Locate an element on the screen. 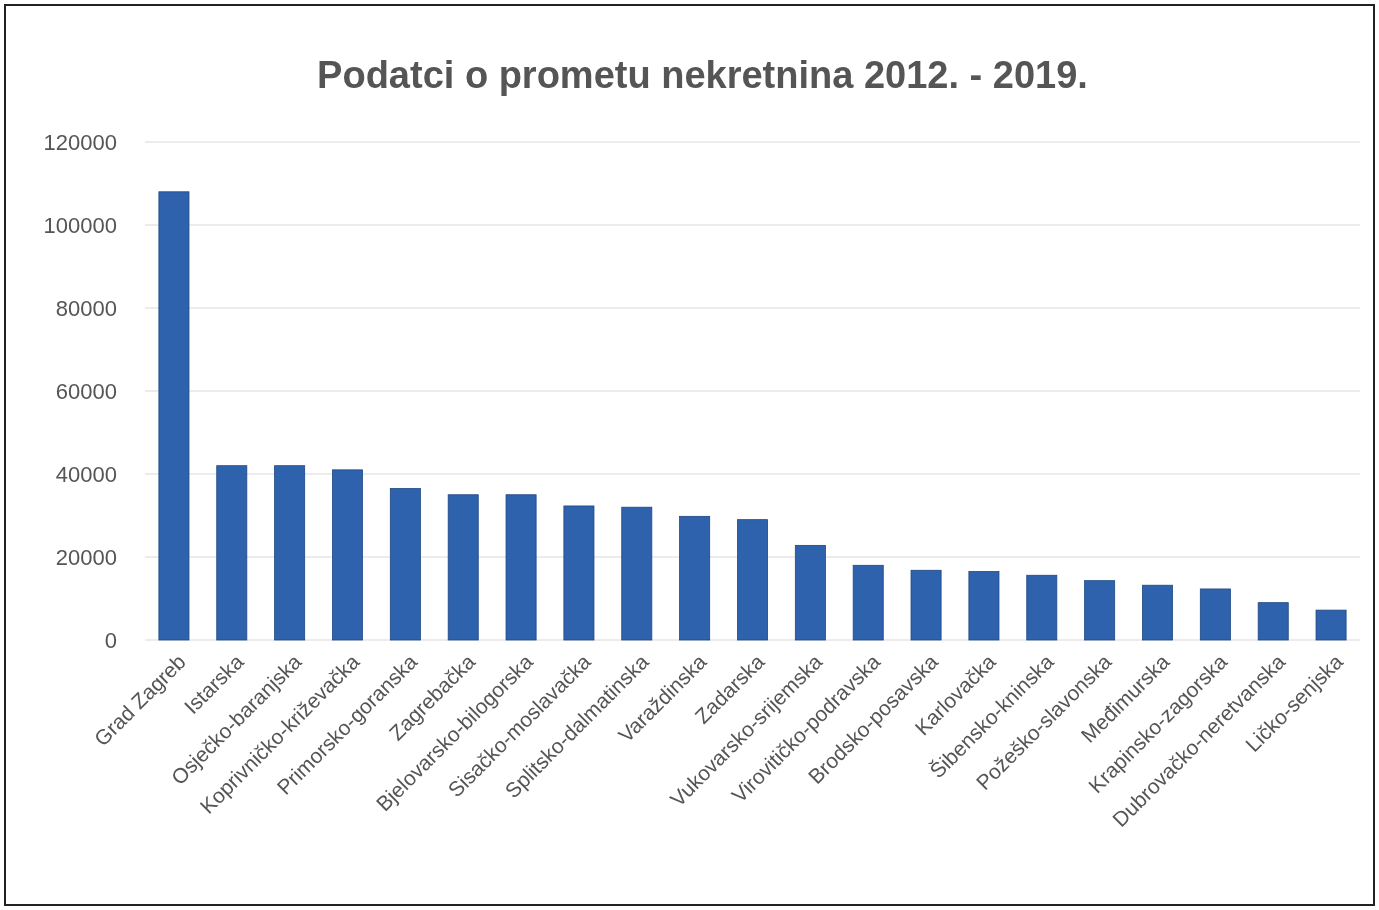 This screenshot has height=910, width=1379. y-tick-label: 60000 is located at coordinates (86, 391).